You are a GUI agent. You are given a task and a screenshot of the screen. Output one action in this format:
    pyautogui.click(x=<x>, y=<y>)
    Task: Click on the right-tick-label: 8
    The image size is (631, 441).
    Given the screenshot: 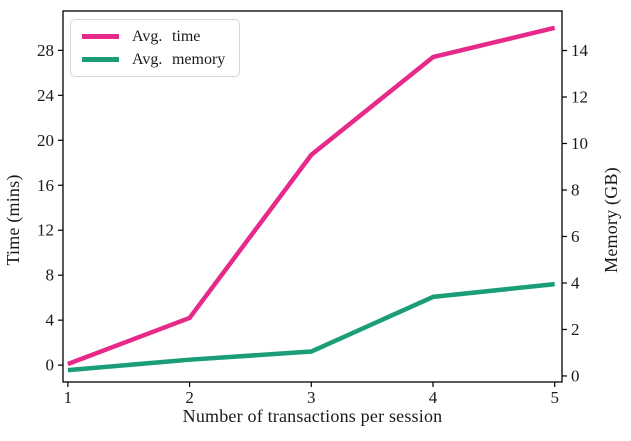 What is the action you would take?
    pyautogui.click(x=575, y=189)
    